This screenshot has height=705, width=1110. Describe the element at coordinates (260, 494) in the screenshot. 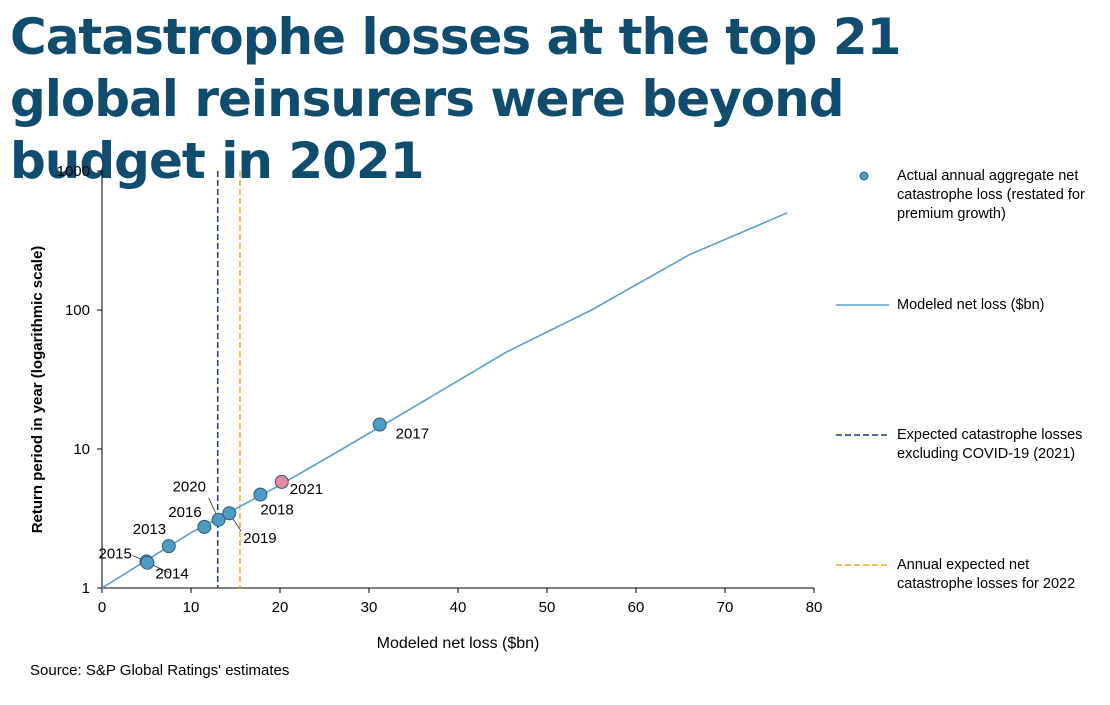

I see `data-point-2018` at that location.